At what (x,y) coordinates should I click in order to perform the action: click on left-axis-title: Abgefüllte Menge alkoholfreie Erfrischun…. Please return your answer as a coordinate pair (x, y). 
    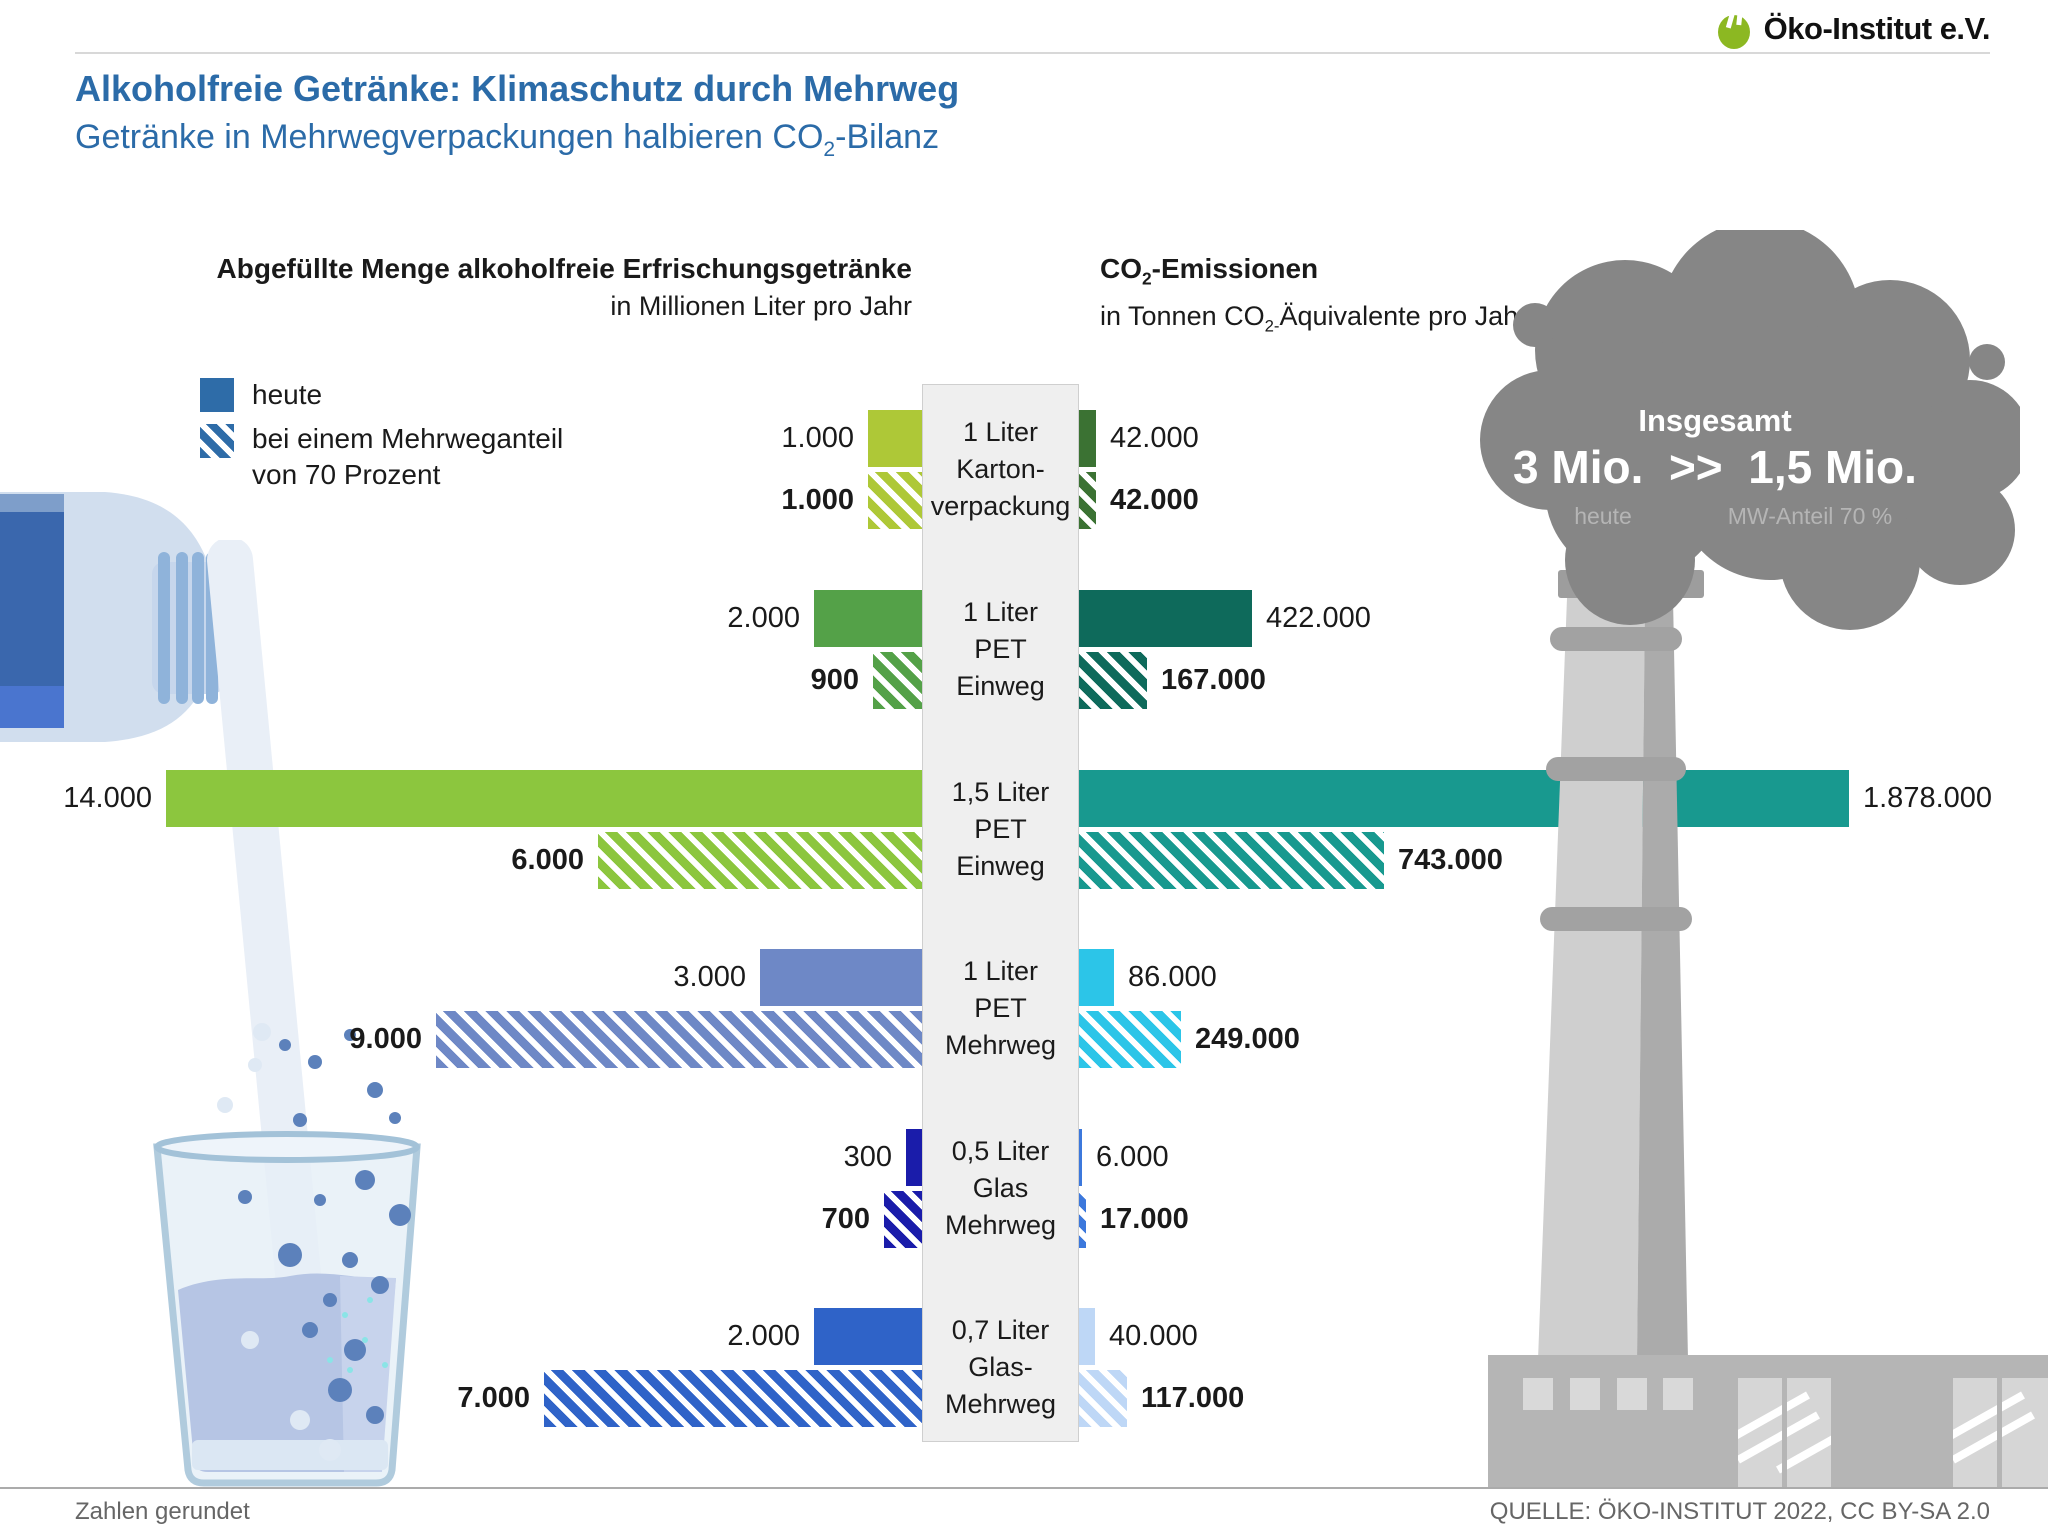
    Looking at the image, I should click on (564, 268).